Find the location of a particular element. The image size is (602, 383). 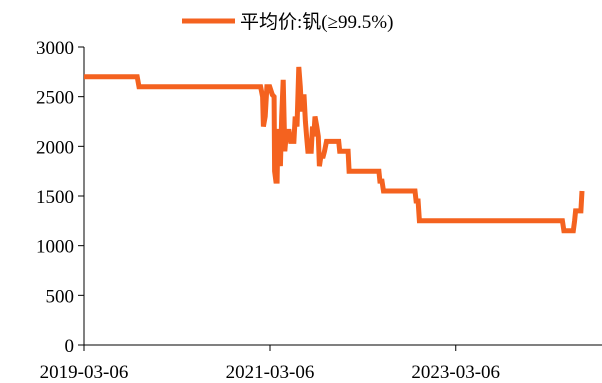

y-tick-label: 2000 is located at coordinates (55, 147).